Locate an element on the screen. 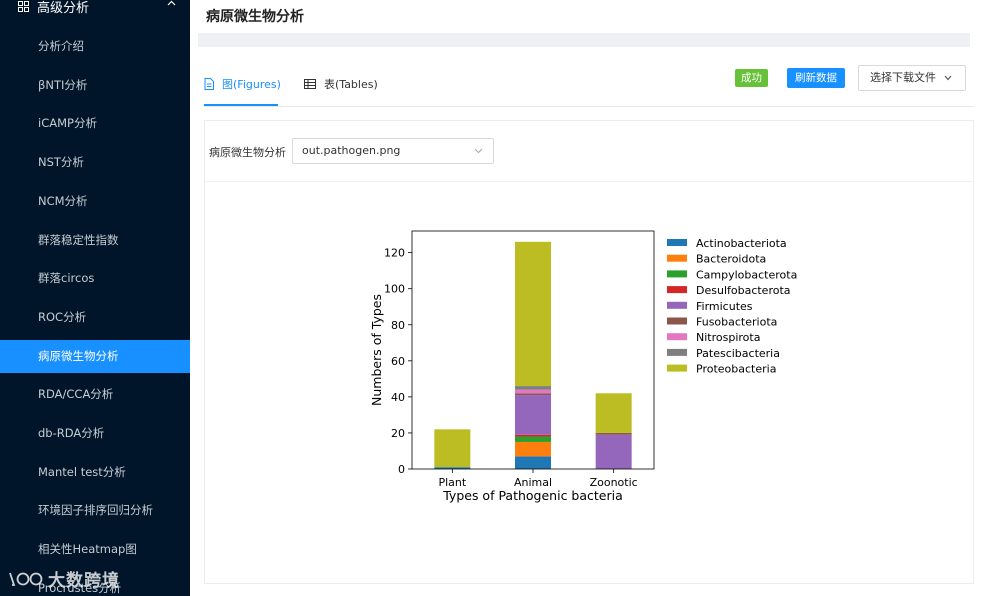  legend-label: Actinobacteriota is located at coordinates (741, 243).